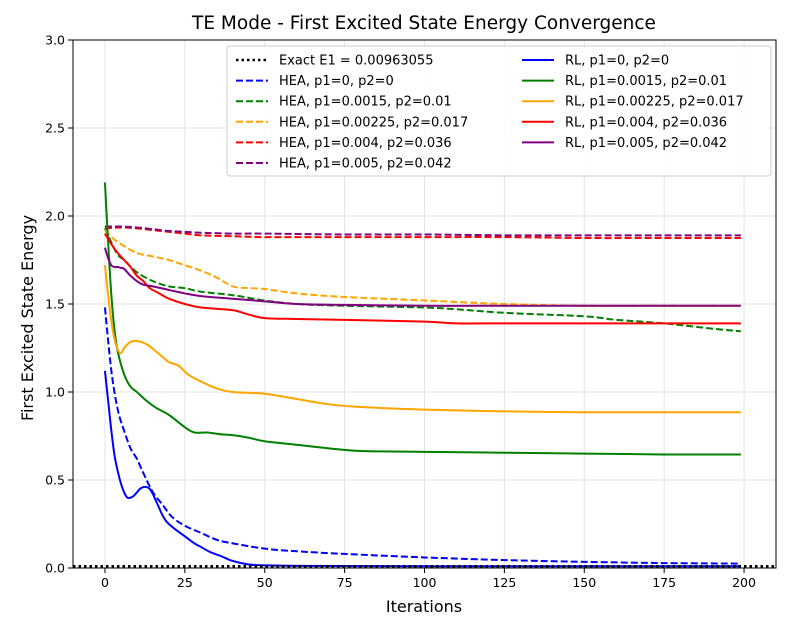 Image resolution: width=793 pixels, height=634 pixels. What do you see at coordinates (654, 102) in the screenshot?
I see `legend-label-rl-p1-0-00225-p2-0-017: RL, p1=0.00225, p2=0.017` at bounding box center [654, 102].